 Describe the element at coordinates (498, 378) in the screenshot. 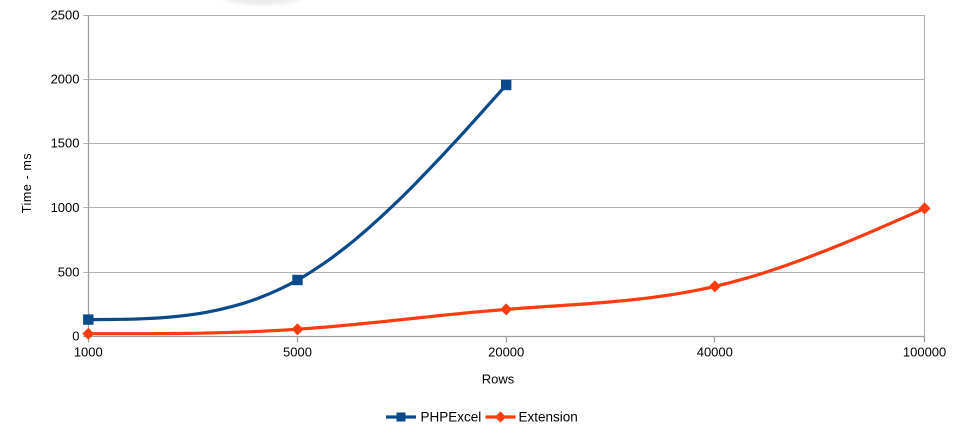

I see `svg-text: Rows` at that location.